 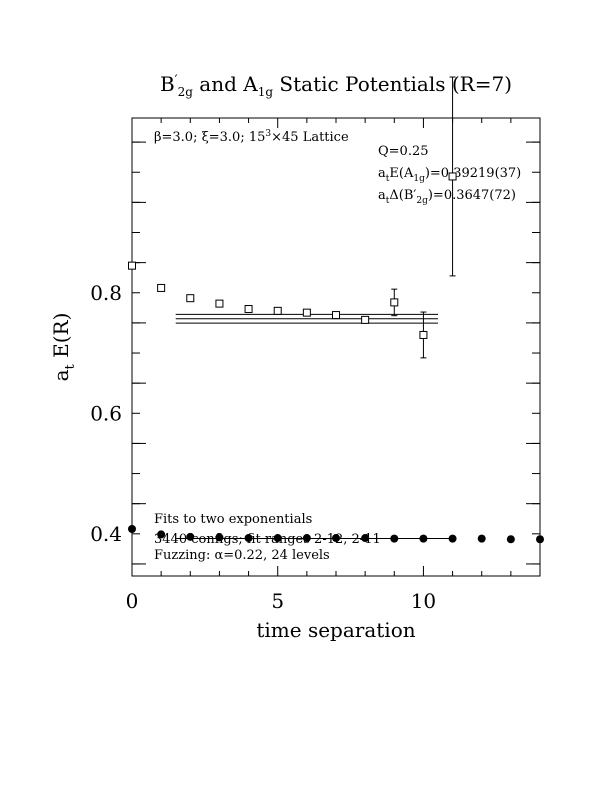 I want to click on fit-lines, so click(x=314, y=426).